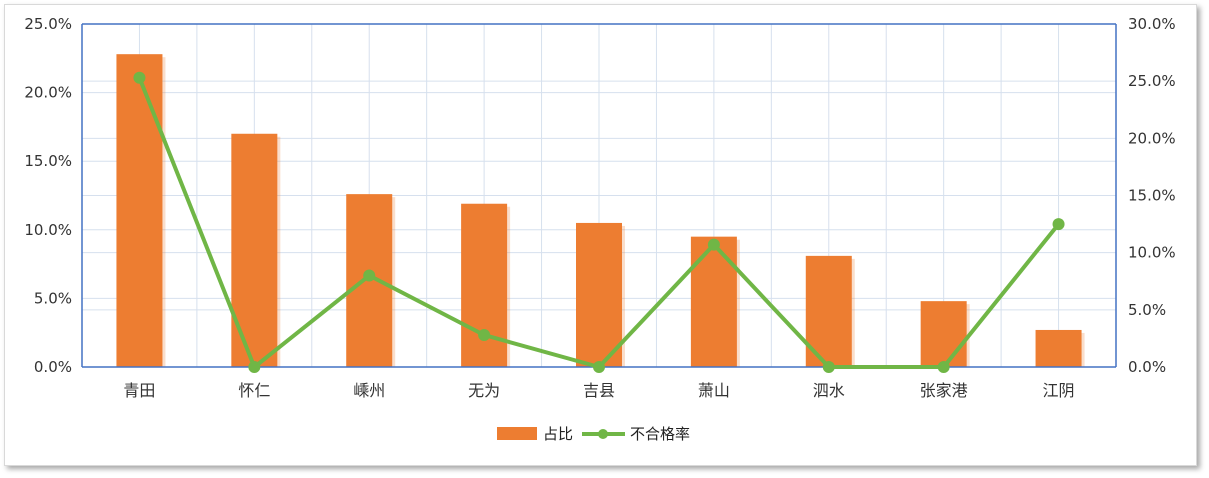 The image size is (1209, 478). I want to click on category-label: 吉县, so click(599, 390).